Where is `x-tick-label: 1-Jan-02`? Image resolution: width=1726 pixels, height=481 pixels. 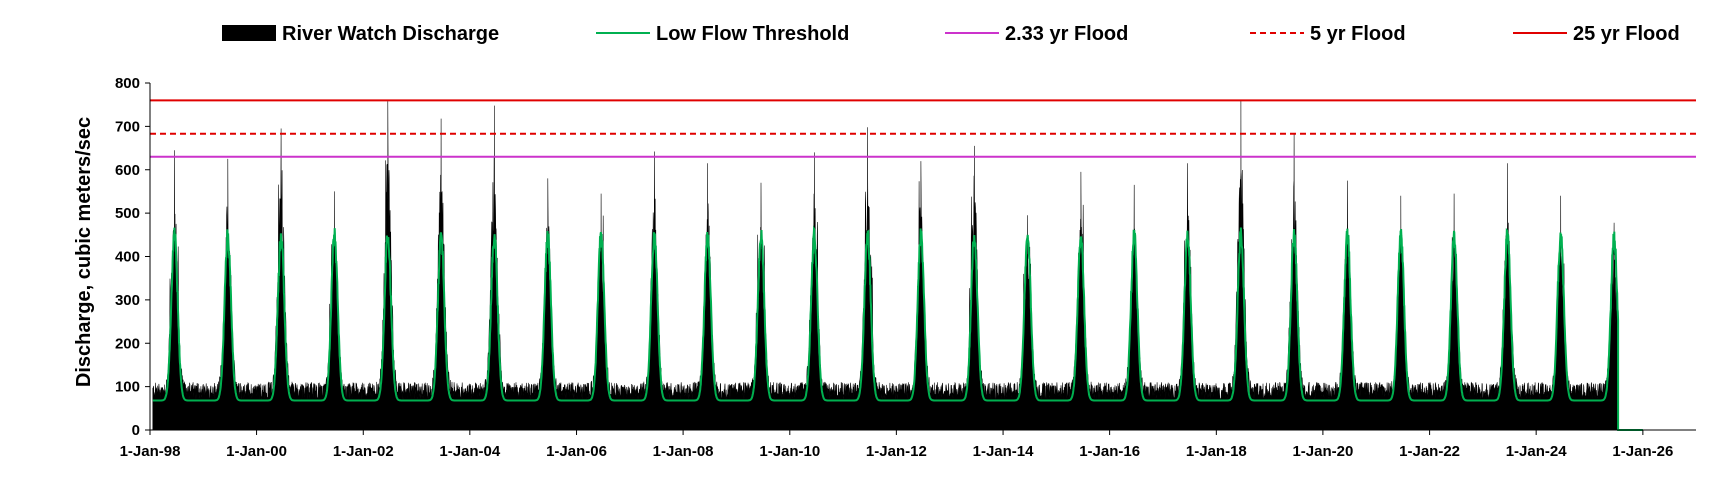
x-tick-label: 1-Jan-02 is located at coordinates (363, 451).